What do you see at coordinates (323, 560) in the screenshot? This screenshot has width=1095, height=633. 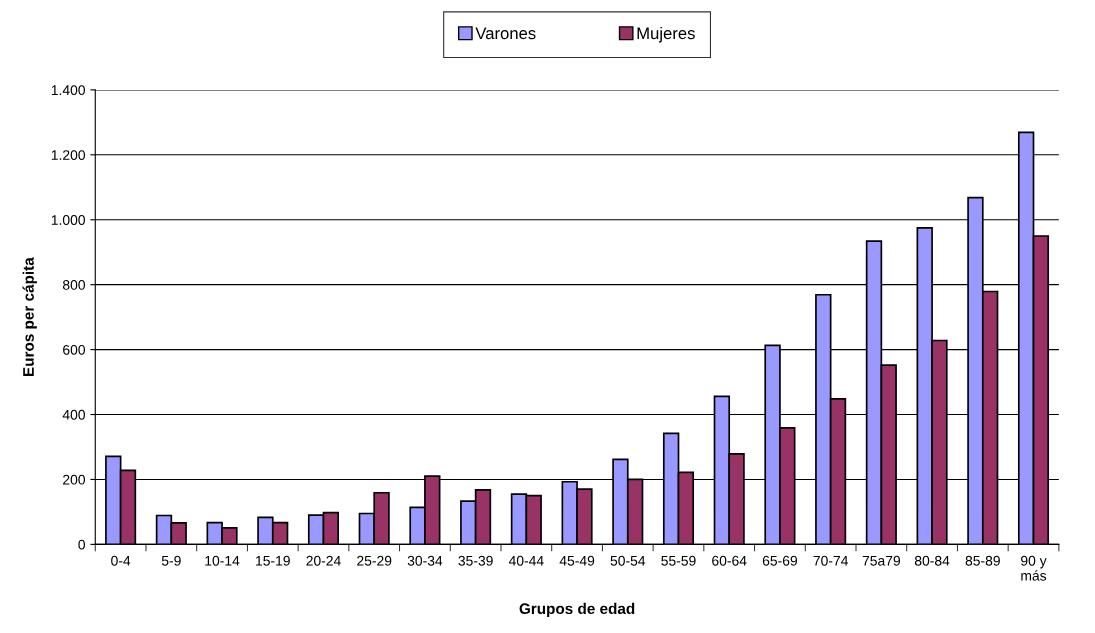 I see `x-tick-label: 20-24` at bounding box center [323, 560].